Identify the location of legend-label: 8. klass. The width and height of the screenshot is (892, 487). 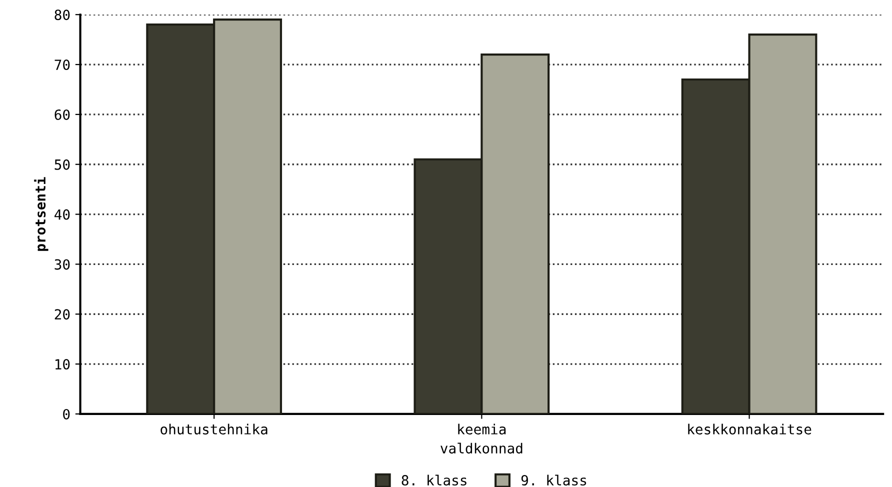
(434, 480).